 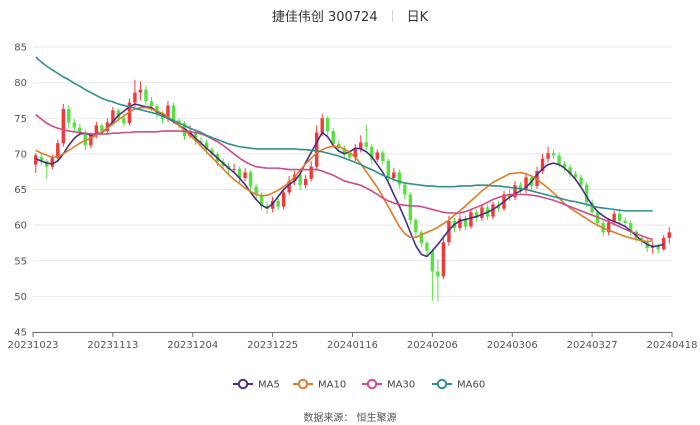 I want to click on chart-title: 捷佳伟创 300724 日K, so click(x=350, y=15).